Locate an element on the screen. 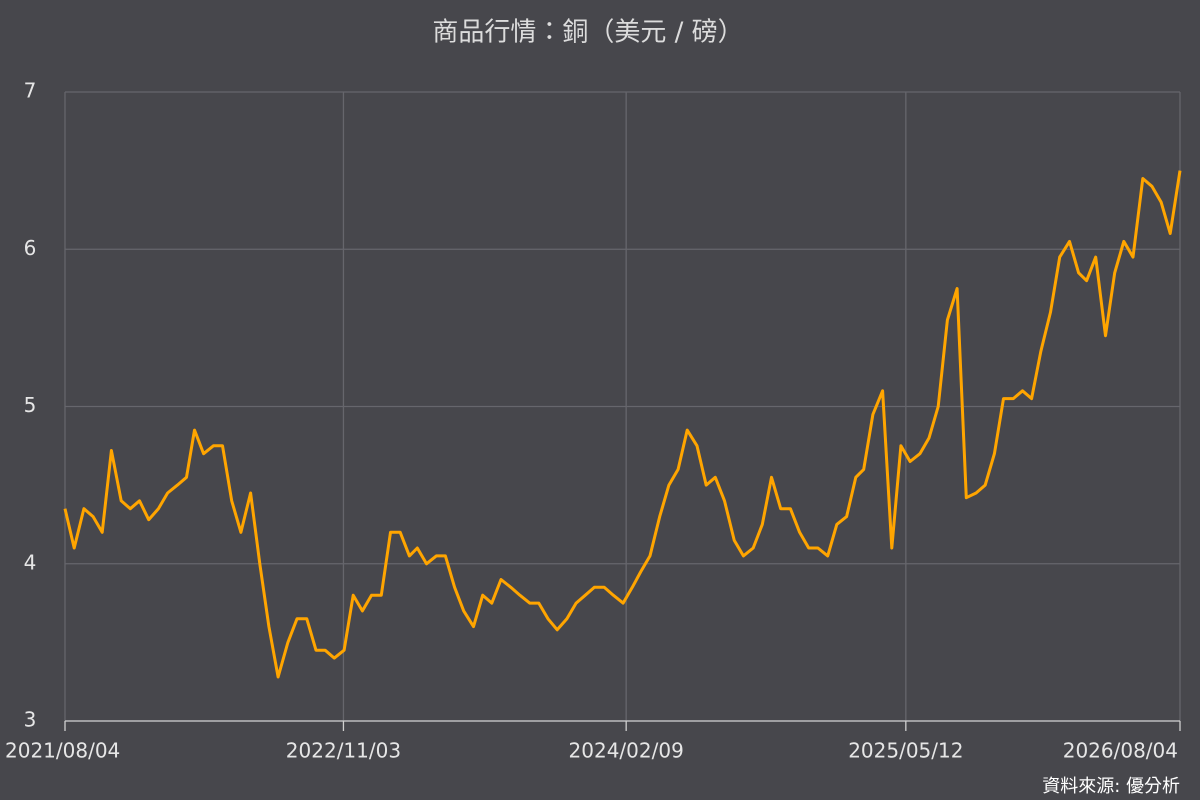  x-tick-label: 2025/05/12 is located at coordinates (905, 751).